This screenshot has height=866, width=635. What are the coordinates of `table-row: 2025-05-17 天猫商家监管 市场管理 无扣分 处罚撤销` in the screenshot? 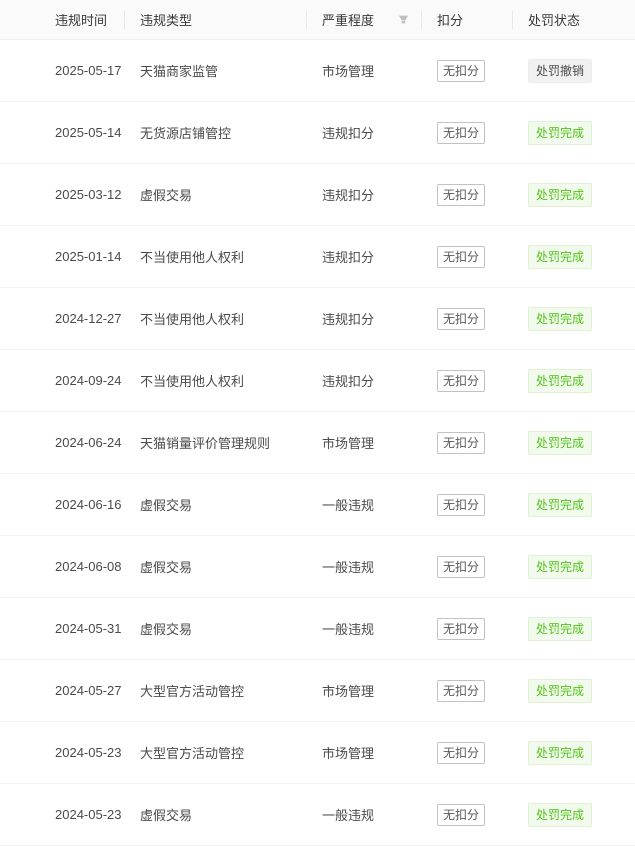 It's located at (317, 71).